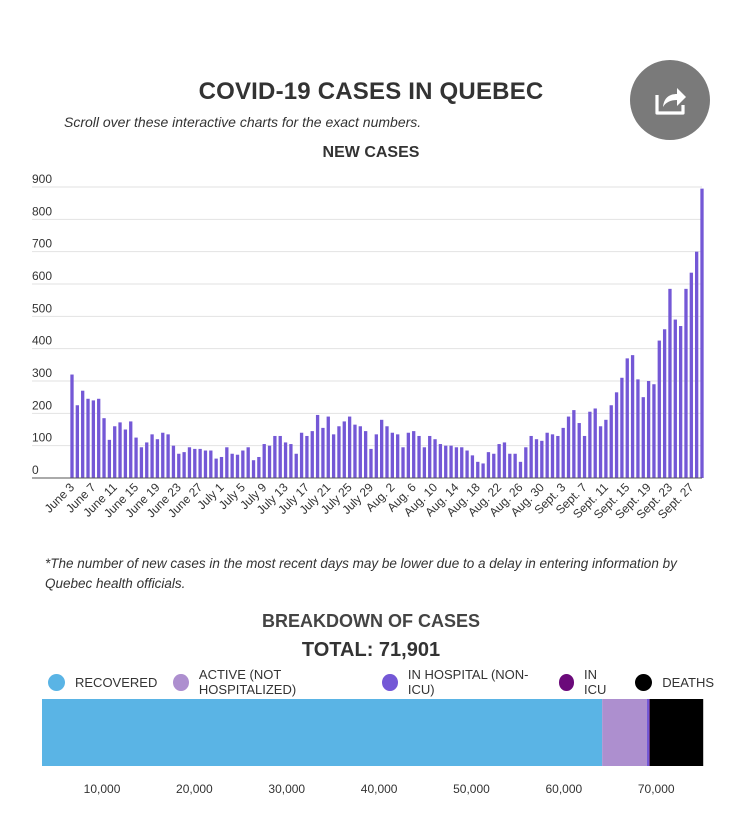 Image resolution: width=750 pixels, height=814 pixels. I want to click on legend-deaths: DEATHS, so click(674, 682).